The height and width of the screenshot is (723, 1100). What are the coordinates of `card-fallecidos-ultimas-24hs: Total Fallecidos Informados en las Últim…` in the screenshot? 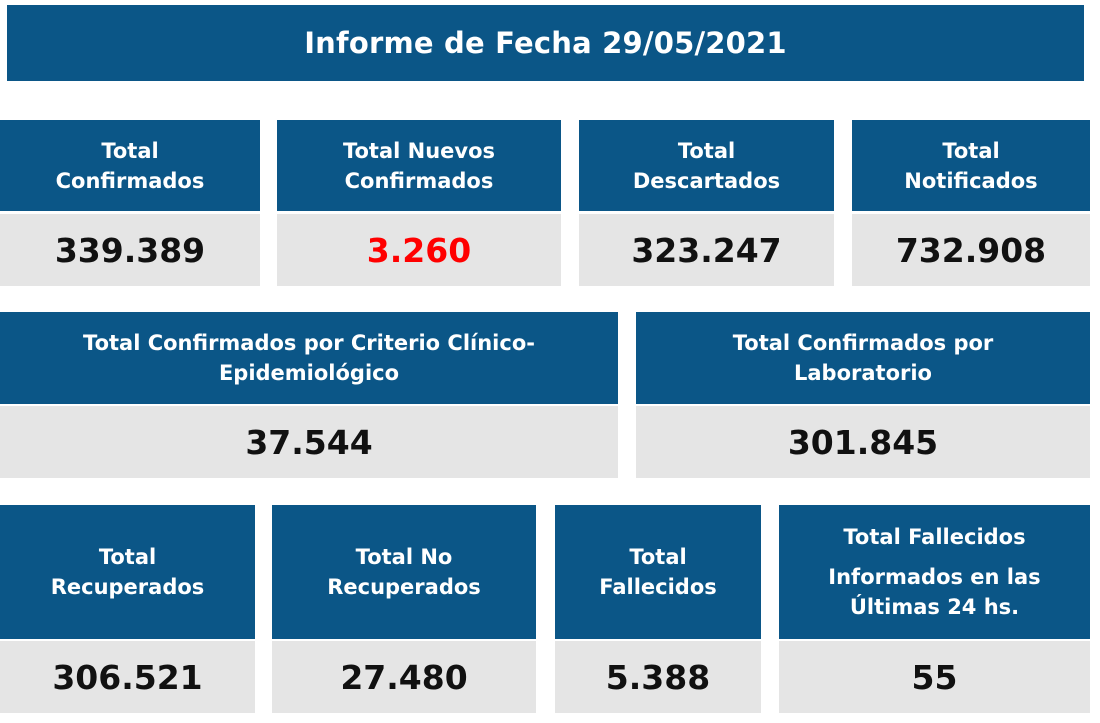 It's located at (934, 609).